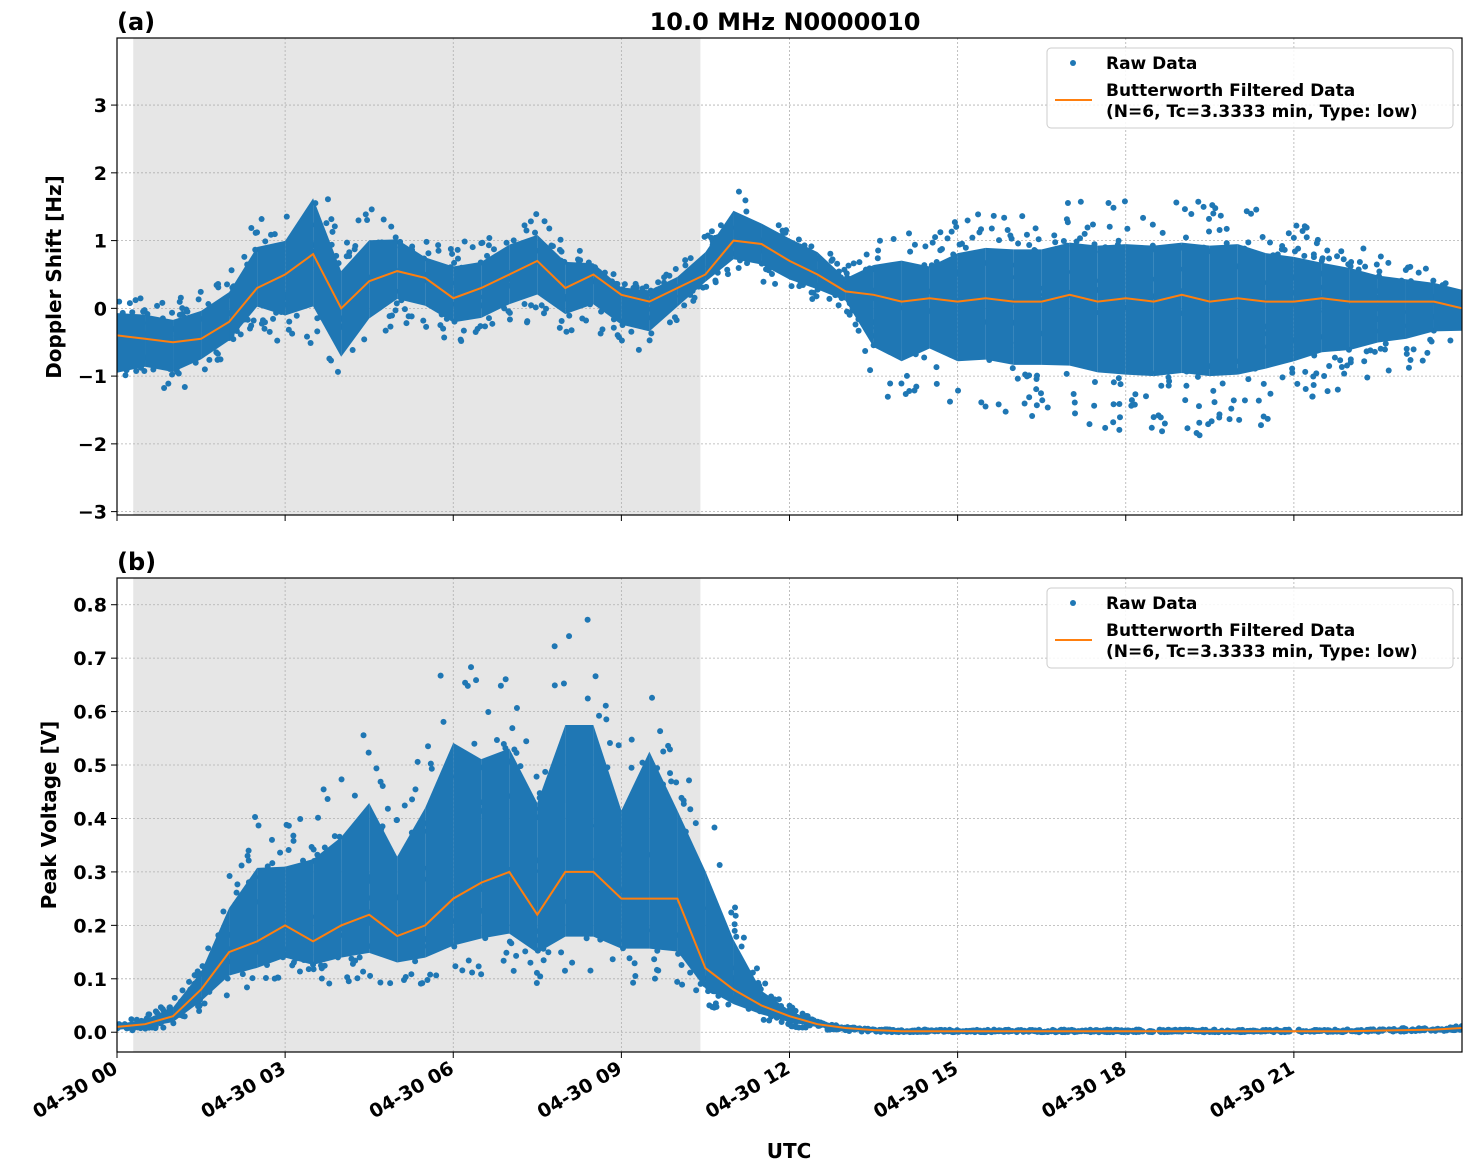 The height and width of the screenshot is (1172, 1471). What do you see at coordinates (49, 815) in the screenshot?
I see `y-axis-label-b: Peak Voltage [V]` at bounding box center [49, 815].